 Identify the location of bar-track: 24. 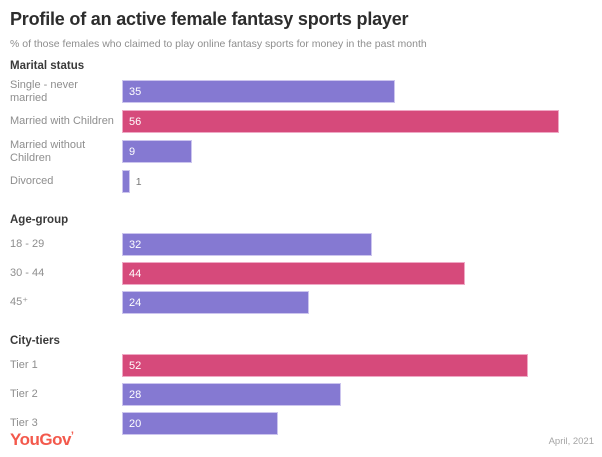
(357, 302).